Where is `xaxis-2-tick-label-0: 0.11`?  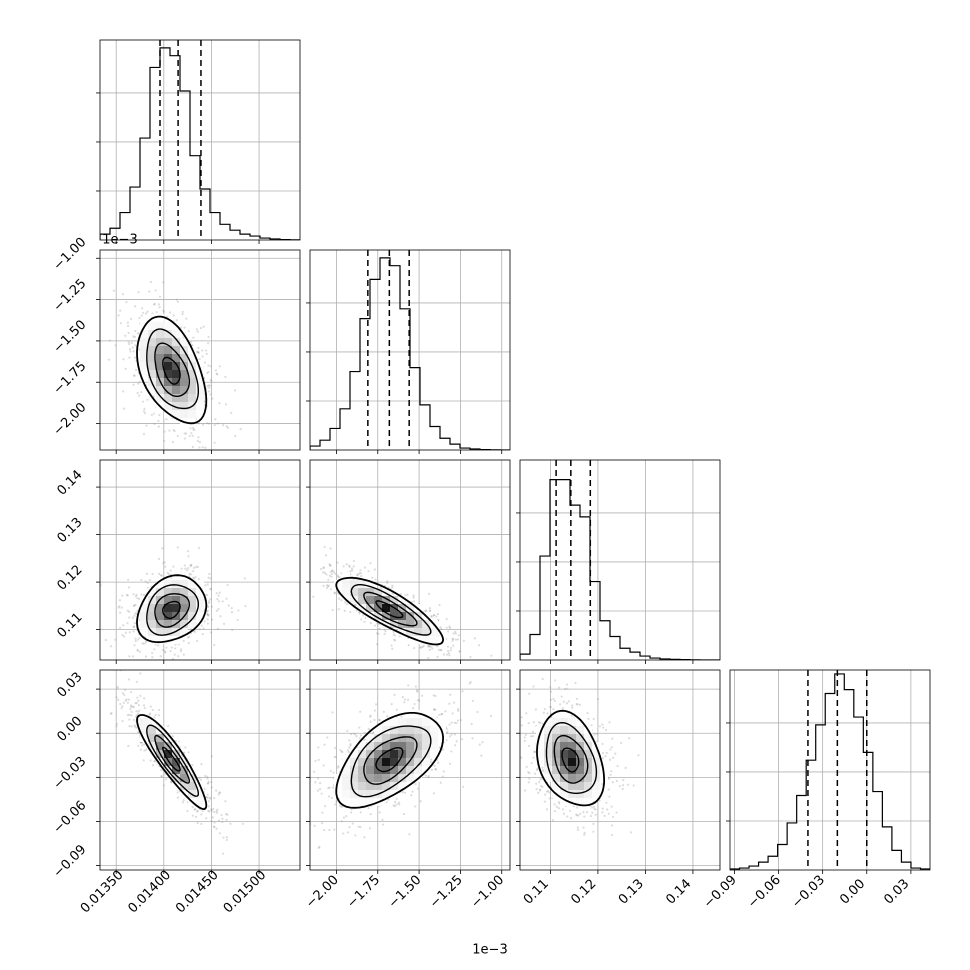
xaxis-2-tick-label-0: 0.11 is located at coordinates (536, 891).